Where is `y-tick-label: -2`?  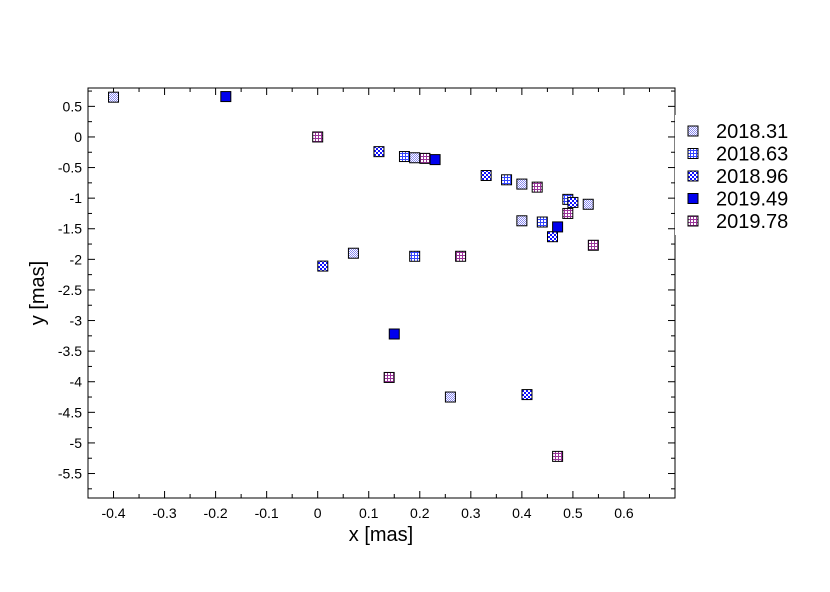
y-tick-label: -2 is located at coordinates (76, 259).